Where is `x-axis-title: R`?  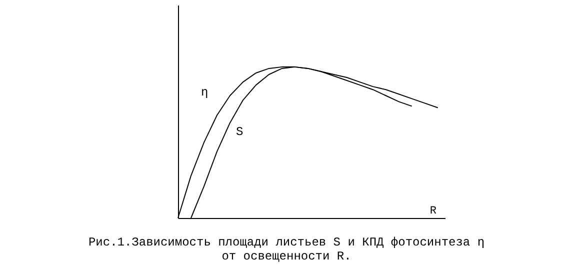 x-axis-title: R is located at coordinates (433, 212).